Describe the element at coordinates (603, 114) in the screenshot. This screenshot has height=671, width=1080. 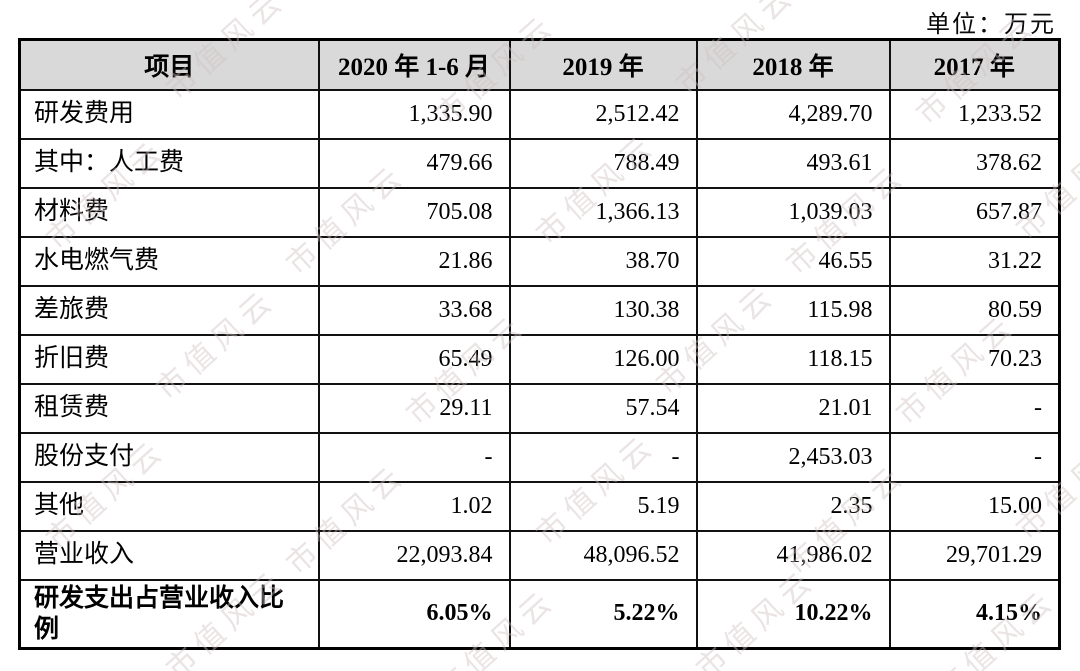
I see `value-cell: 2,512.42` at that location.